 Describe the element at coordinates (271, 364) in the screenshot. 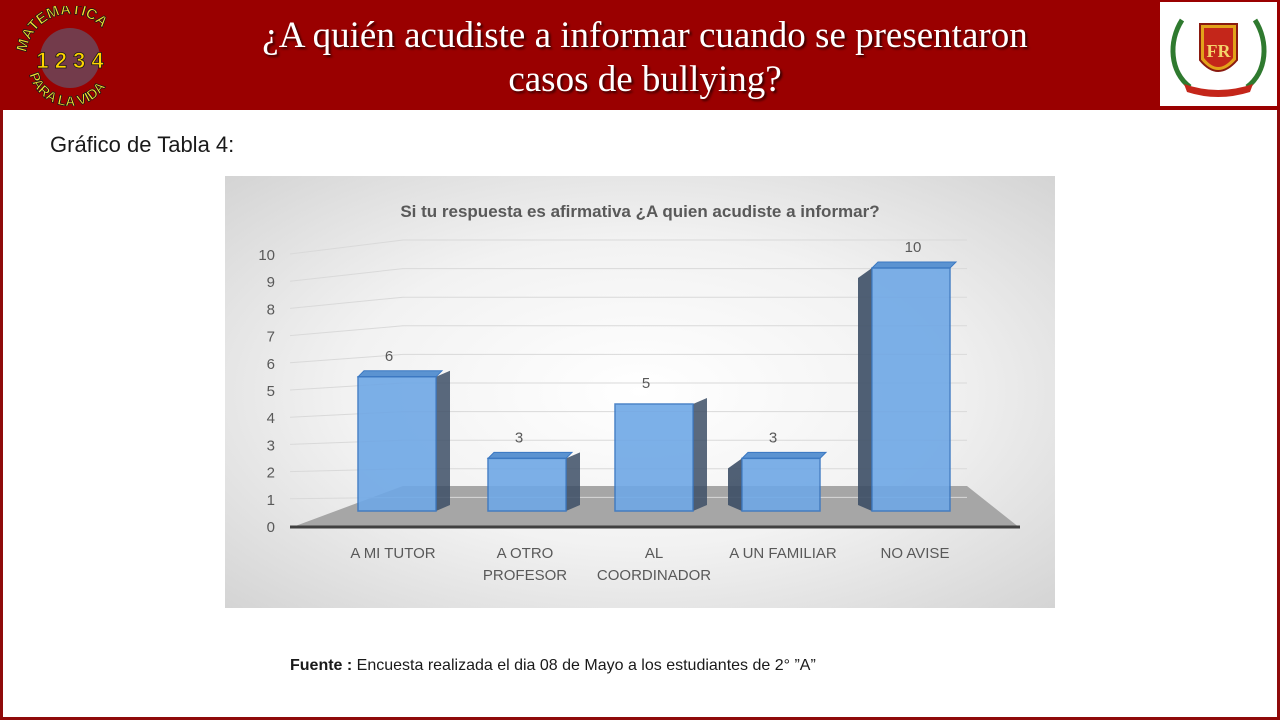

I see `y-tick-label: 6` at that location.